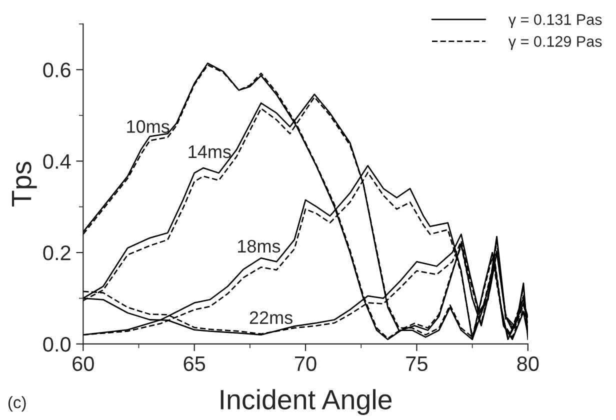 This screenshot has height=420, width=616. What do you see at coordinates (417, 364) in the screenshot?
I see `x-tick-label: 75` at bounding box center [417, 364].